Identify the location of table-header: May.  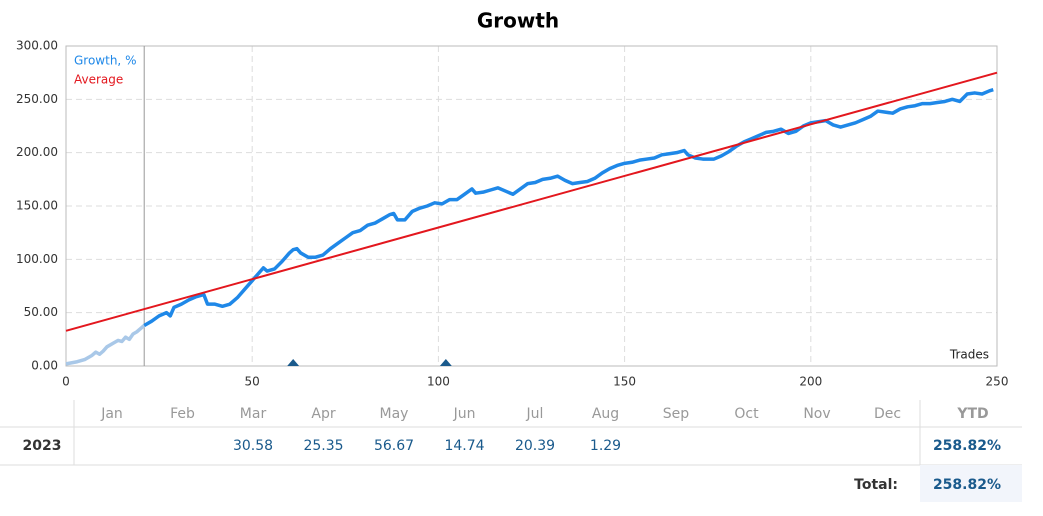
(394, 414).